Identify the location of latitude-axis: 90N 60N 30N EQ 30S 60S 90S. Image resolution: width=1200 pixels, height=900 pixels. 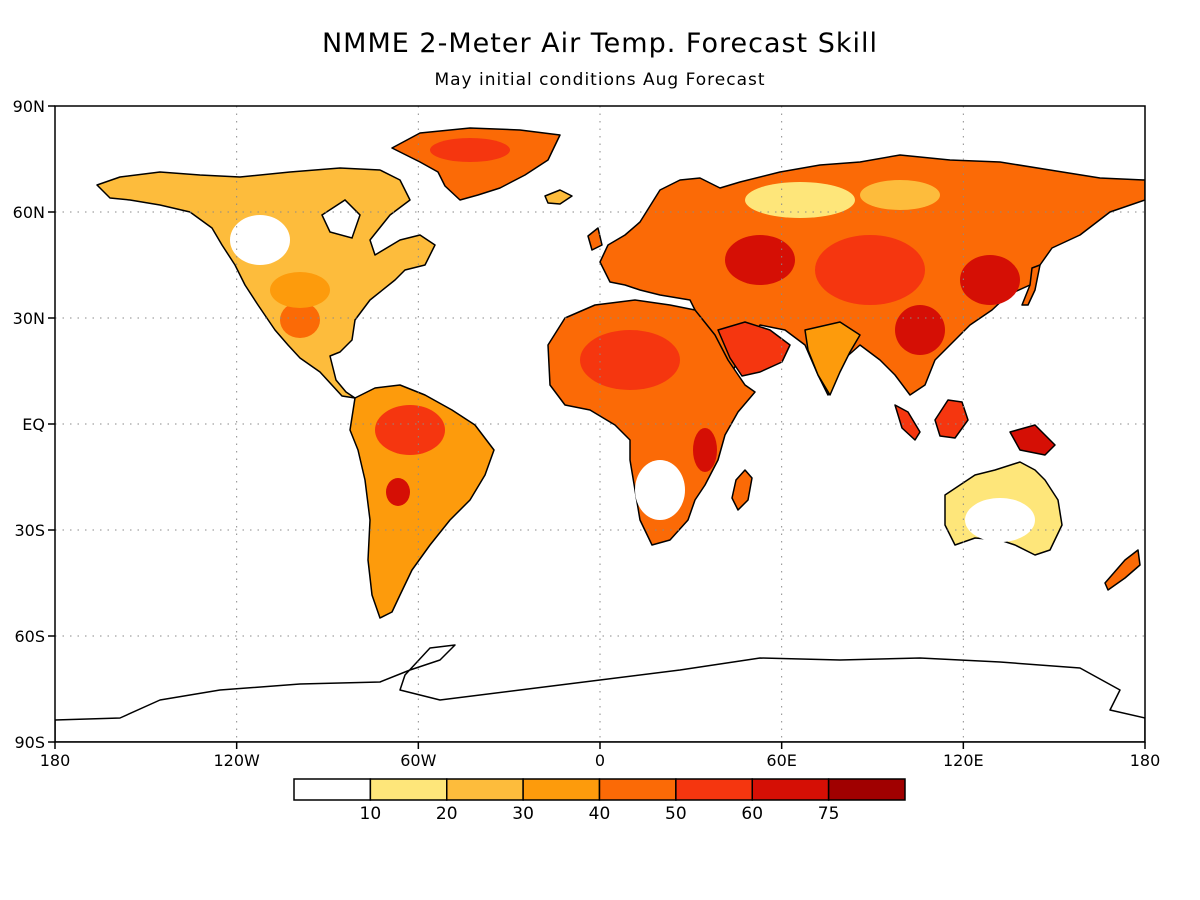
(34, 424).